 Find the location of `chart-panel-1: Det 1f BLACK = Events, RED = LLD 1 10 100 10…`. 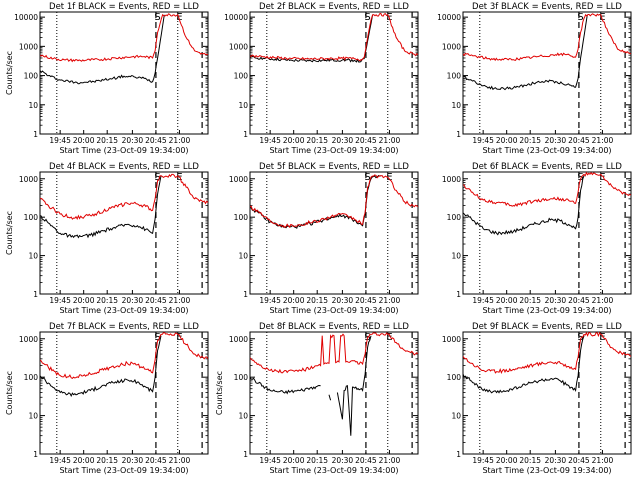

chart-panel-1: Det 1f BLACK = Events, RED = LLD 1 10 100 10… is located at coordinates (107, 78).